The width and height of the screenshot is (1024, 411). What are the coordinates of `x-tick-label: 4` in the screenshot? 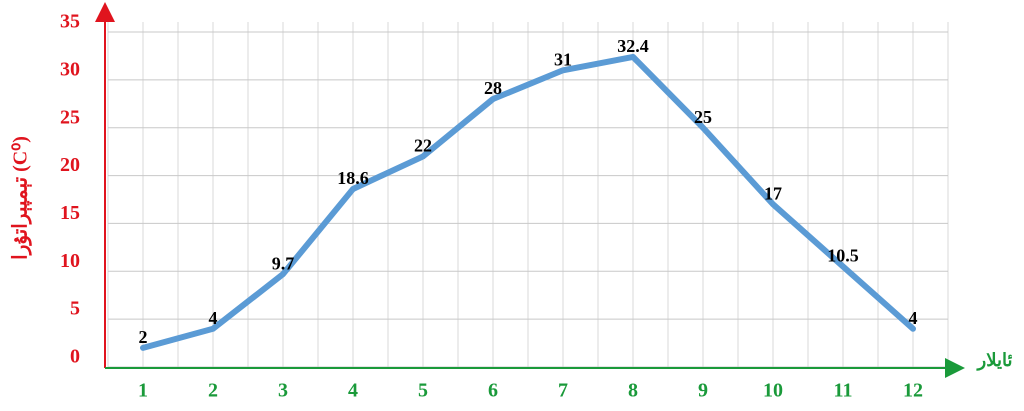 It's located at (353, 391).